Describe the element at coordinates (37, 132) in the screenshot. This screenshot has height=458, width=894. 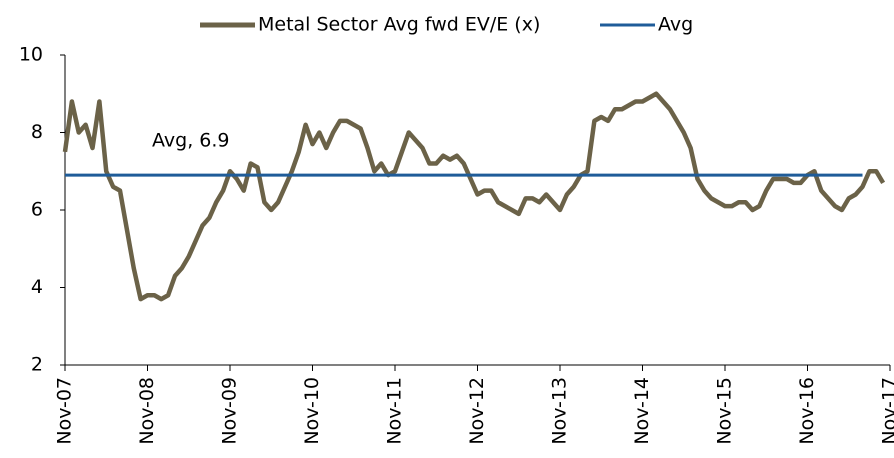
I see `y-tick-label: 8` at that location.